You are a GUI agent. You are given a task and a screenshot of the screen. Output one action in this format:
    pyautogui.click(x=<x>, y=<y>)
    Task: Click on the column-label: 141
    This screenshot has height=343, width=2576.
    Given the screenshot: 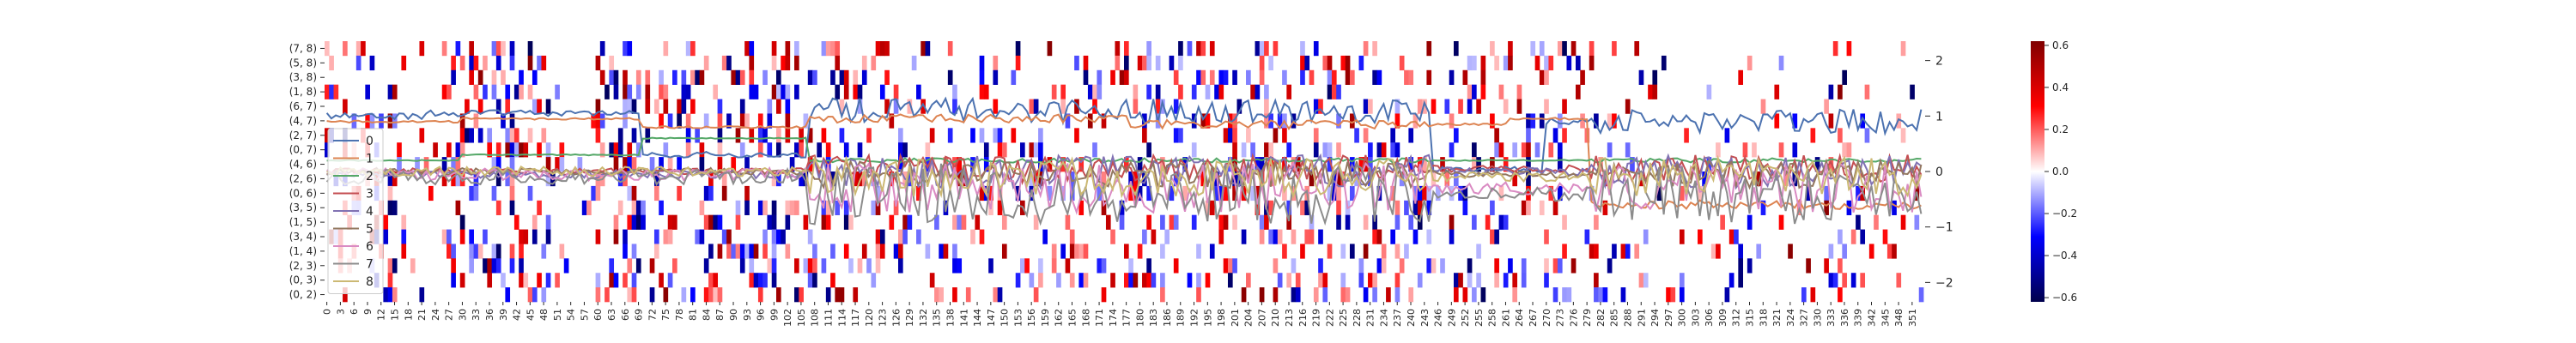 What is the action you would take?
    pyautogui.click(x=963, y=318)
    